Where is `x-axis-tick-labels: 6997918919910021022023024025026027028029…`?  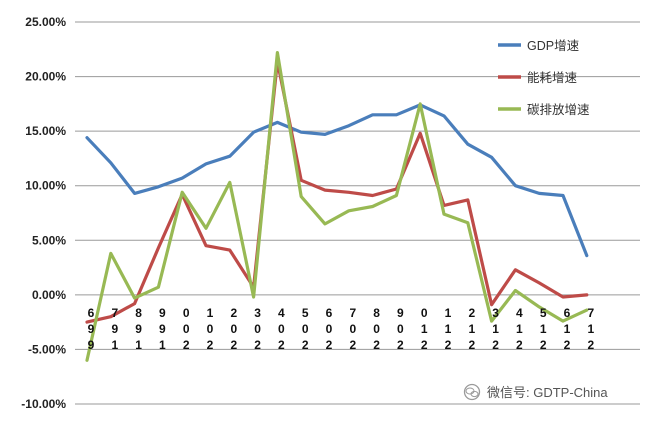
x-axis-tick-labels: 6997918919910021022023024025026027028029… is located at coordinates (341, 329).